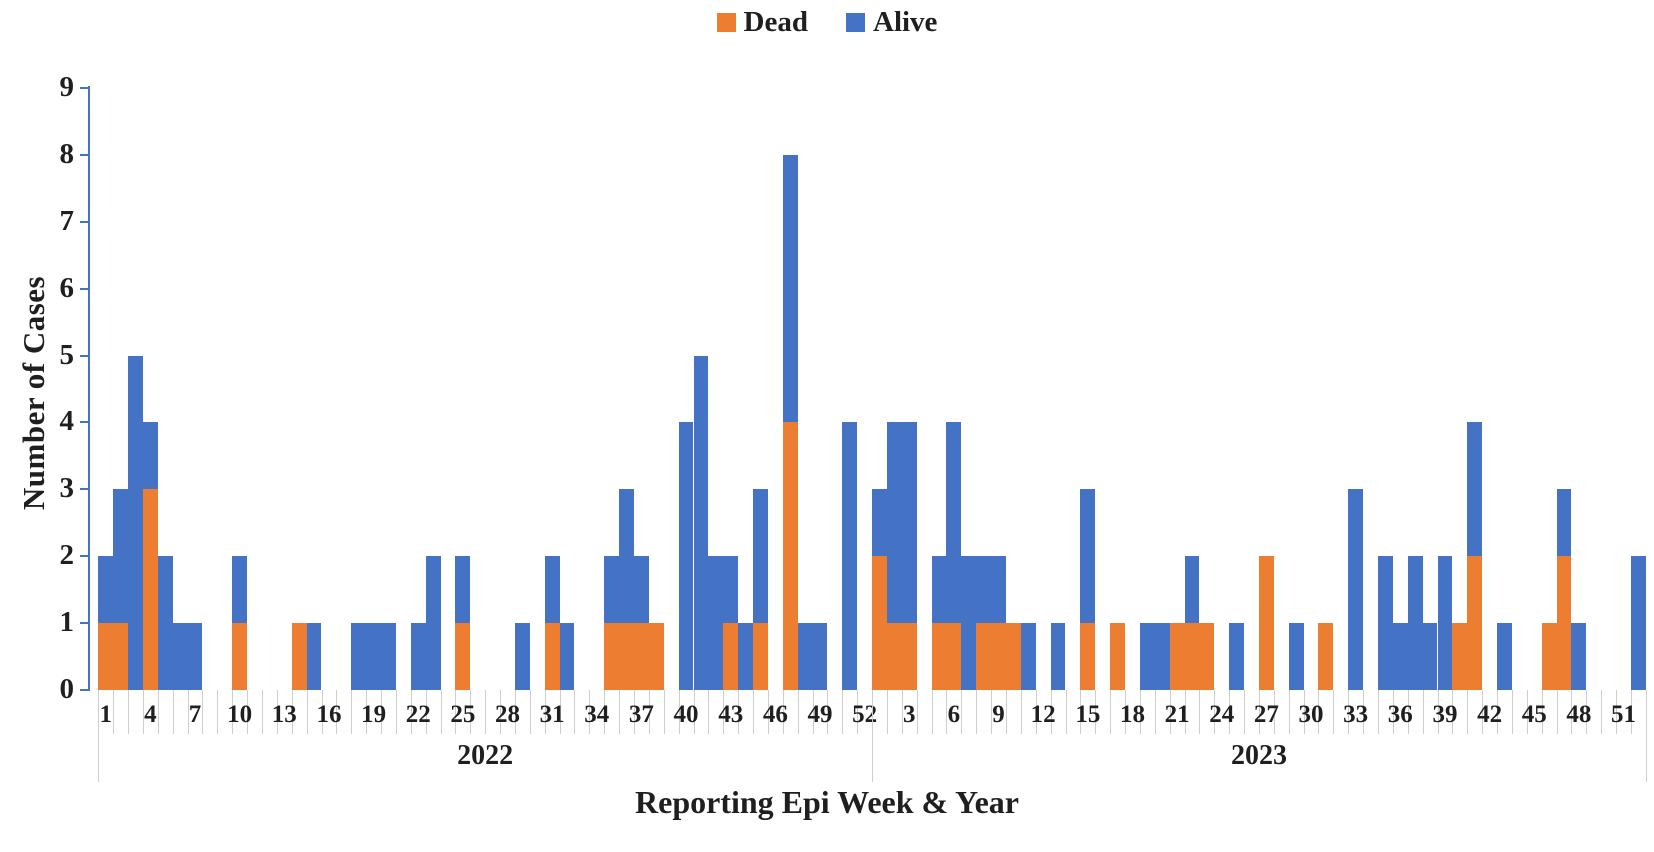 The height and width of the screenshot is (852, 1654). What do you see at coordinates (135, 522) in the screenshot?
I see `bar-alive-2022-wk3` at bounding box center [135, 522].